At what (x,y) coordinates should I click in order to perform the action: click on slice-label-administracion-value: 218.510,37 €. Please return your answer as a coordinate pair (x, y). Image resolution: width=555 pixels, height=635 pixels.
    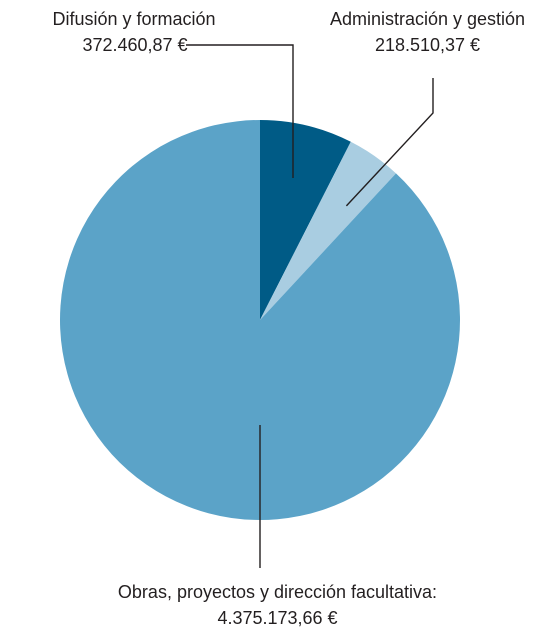
    Looking at the image, I should click on (427, 45).